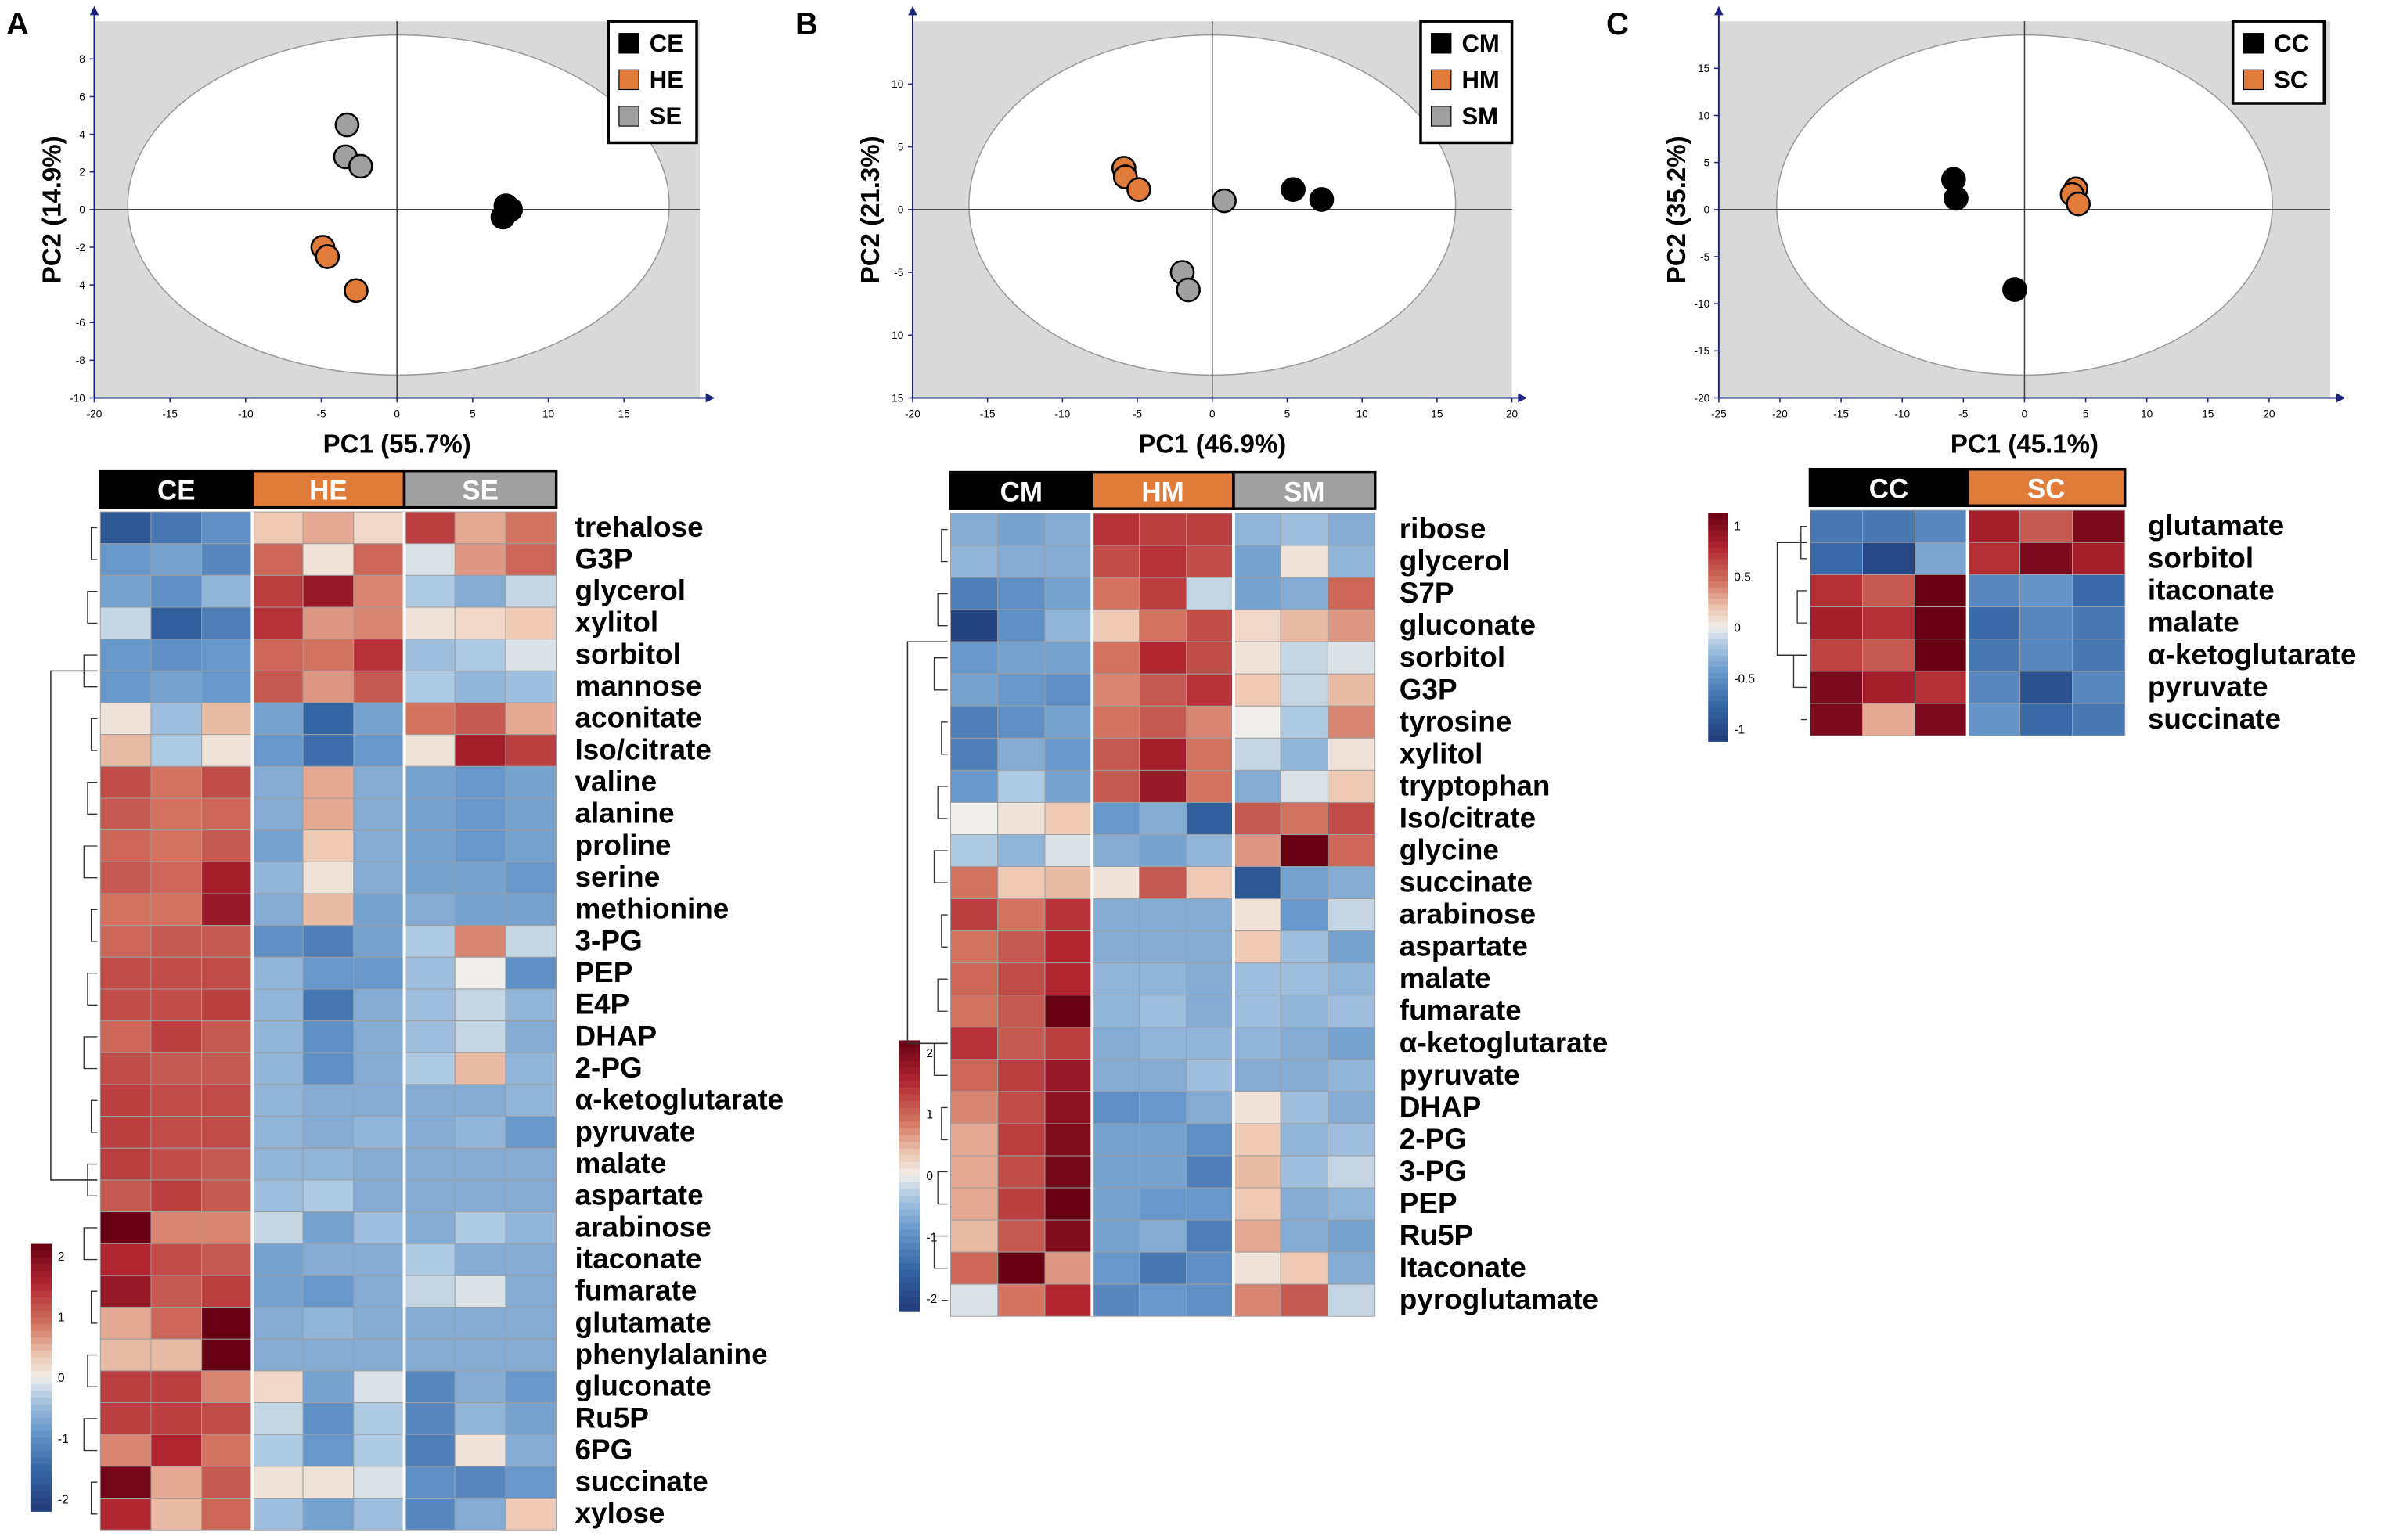 The height and width of the screenshot is (1540, 2385). I want to click on group-header-se, so click(480, 489).